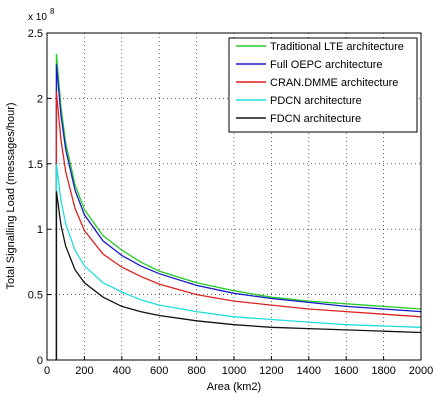 This screenshot has height=396, width=433. I want to click on x-tick-label: 600, so click(159, 371).